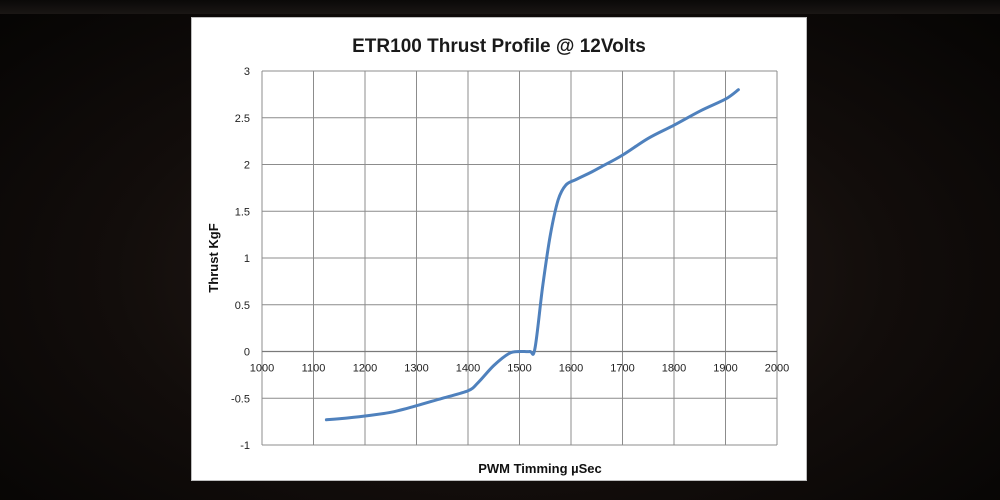 Image resolution: width=1000 pixels, height=500 pixels. I want to click on y-tick-label: 2.5, so click(242, 119).